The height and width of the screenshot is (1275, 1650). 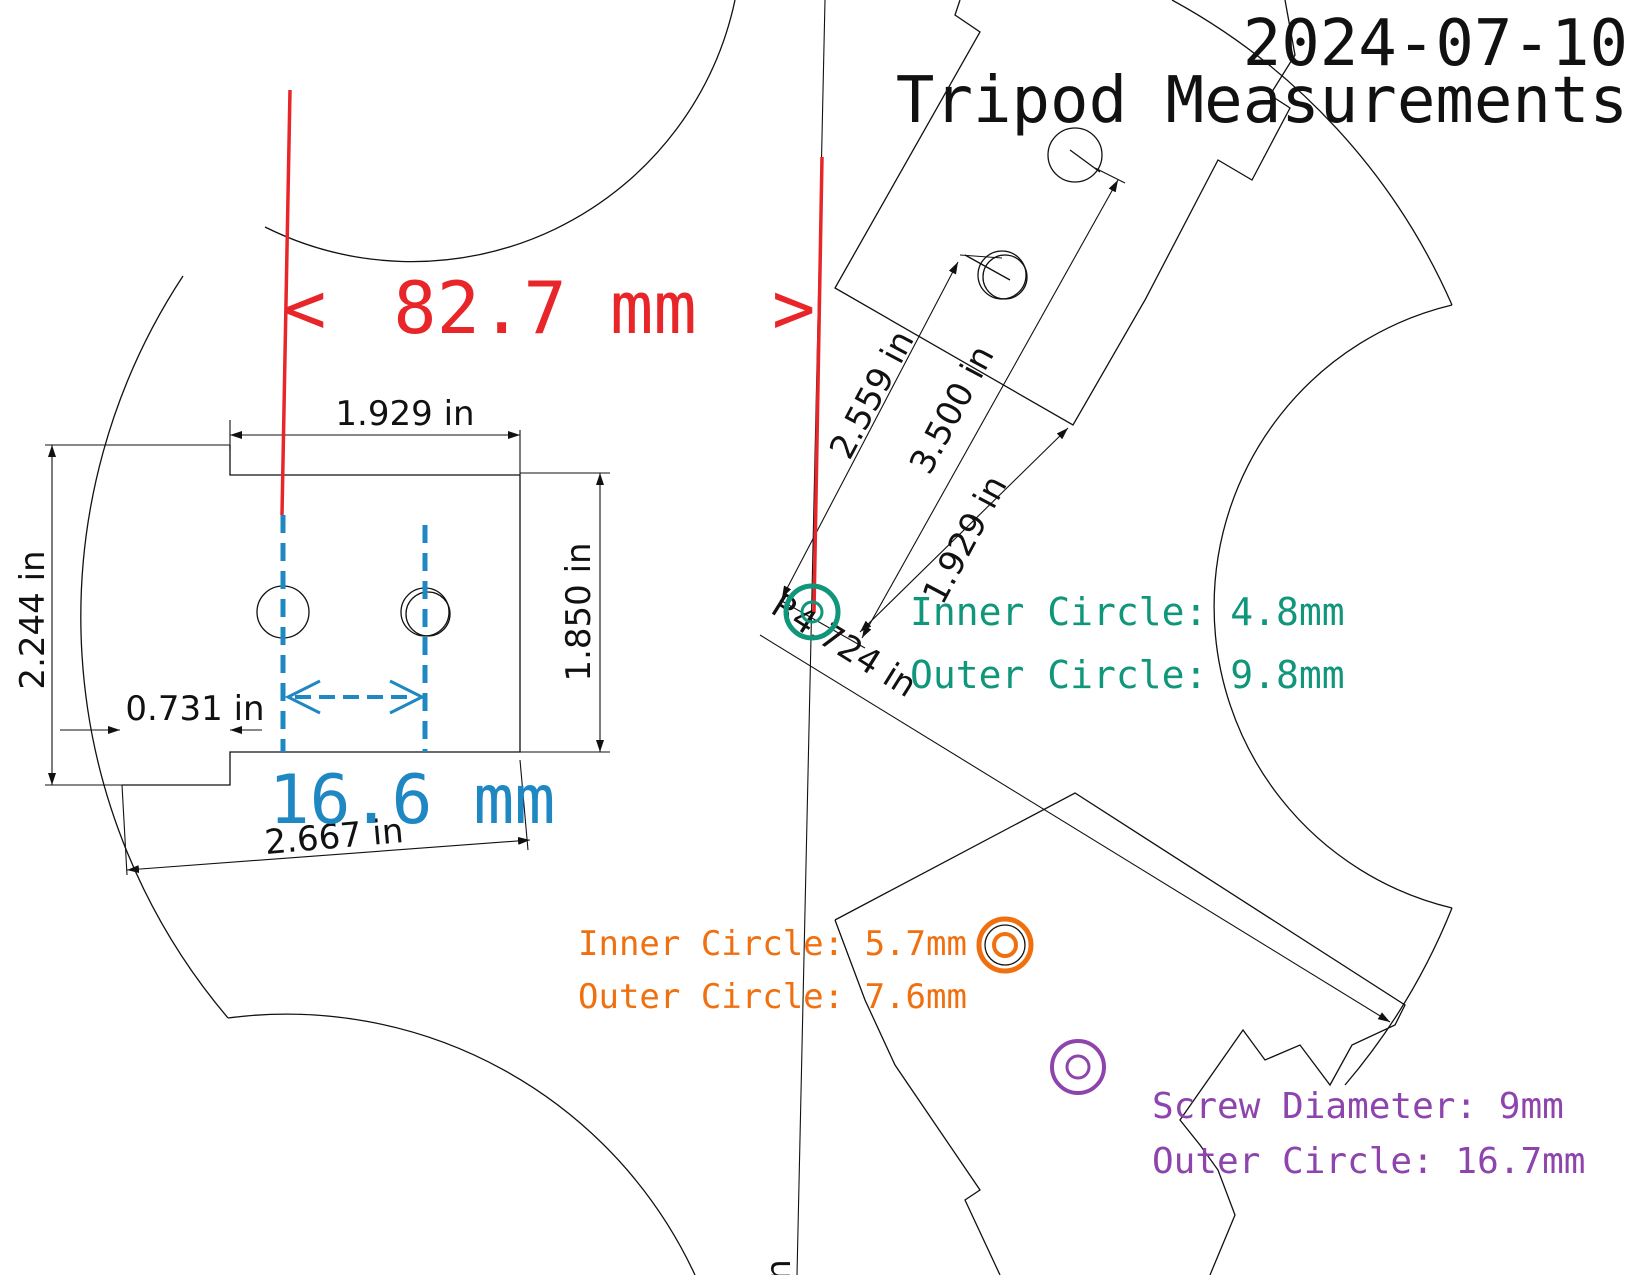 What do you see at coordinates (1120, 1033) in the screenshot?
I see `lower-bracket` at bounding box center [1120, 1033].